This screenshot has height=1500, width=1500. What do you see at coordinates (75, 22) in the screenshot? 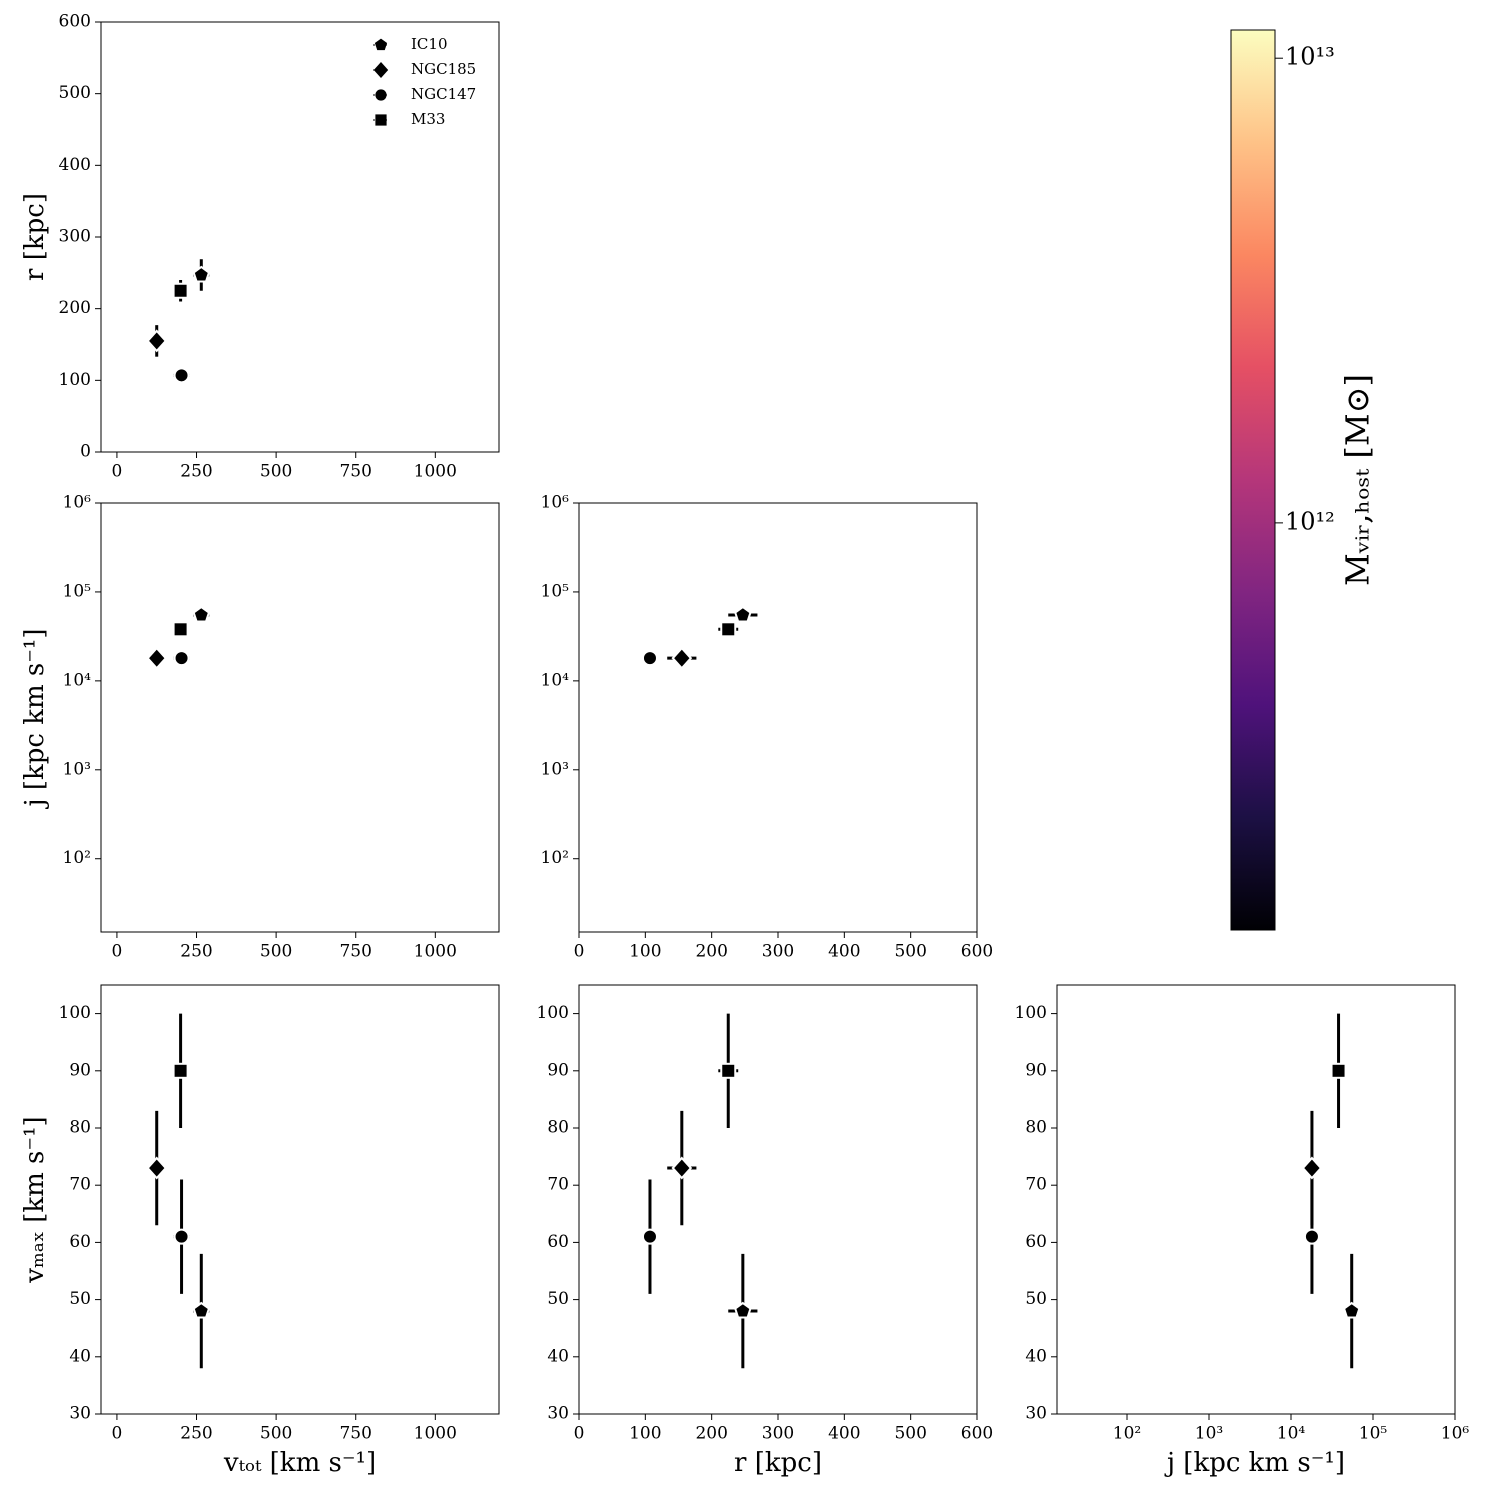
I see `y-tick-label: 600` at bounding box center [75, 22].